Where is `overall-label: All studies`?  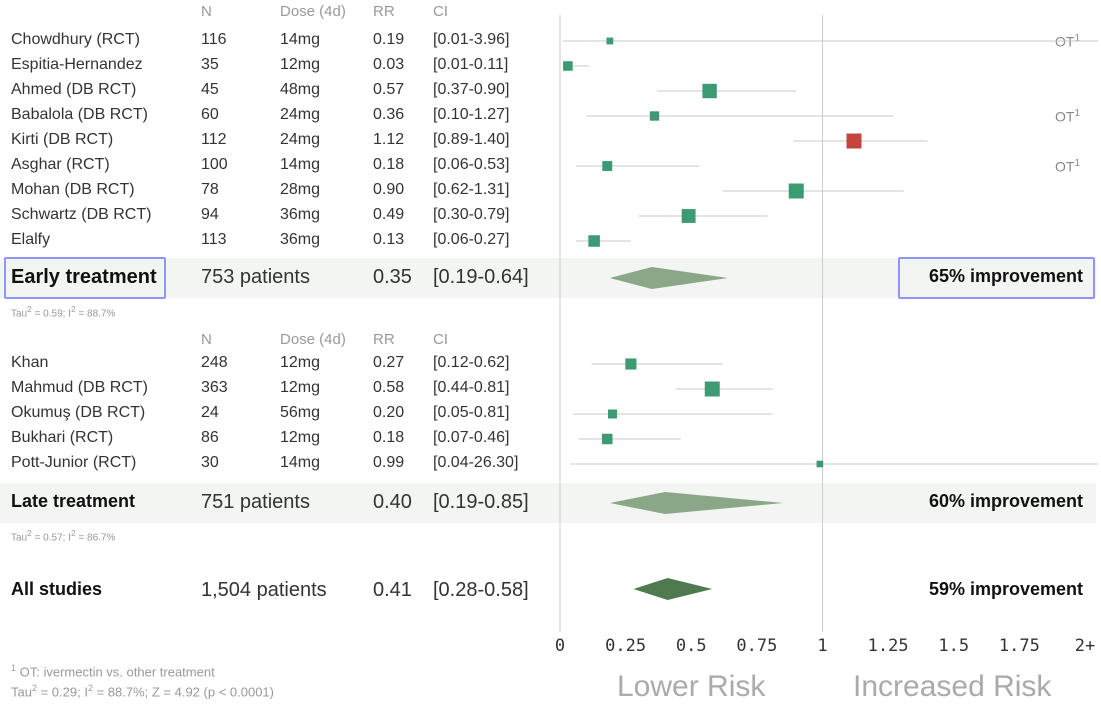 overall-label: All studies is located at coordinates (57, 589).